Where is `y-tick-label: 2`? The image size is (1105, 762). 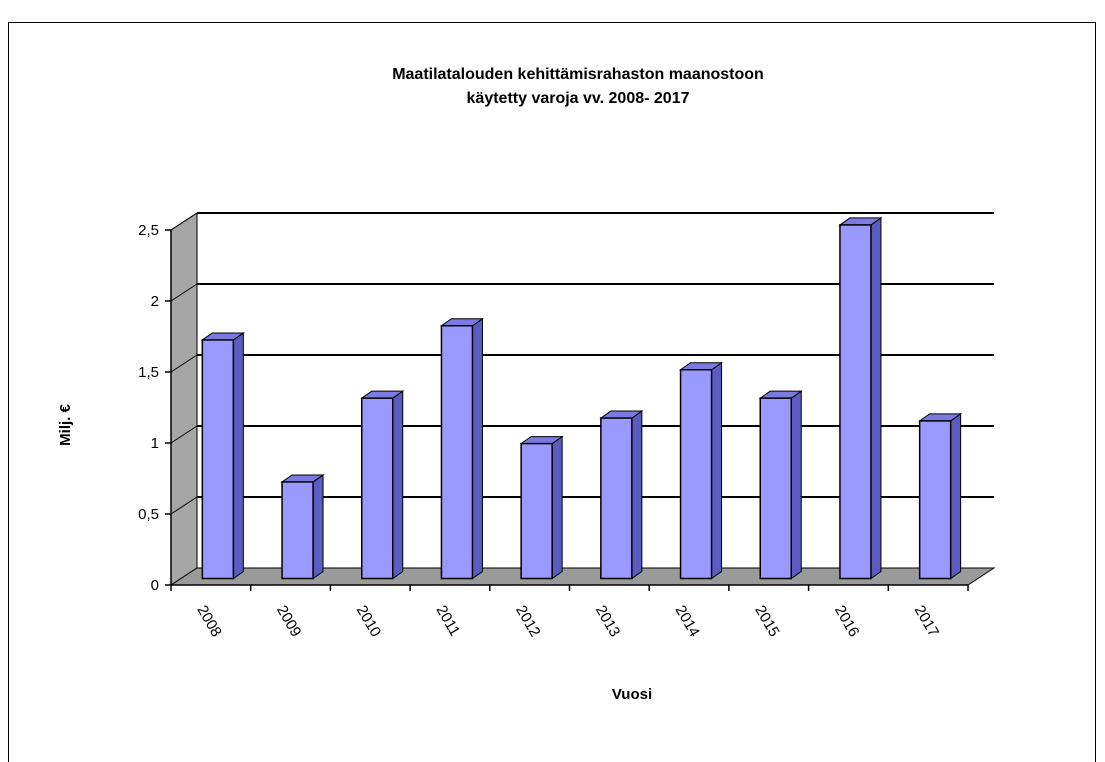
y-tick-label: 2 is located at coordinates (155, 301).